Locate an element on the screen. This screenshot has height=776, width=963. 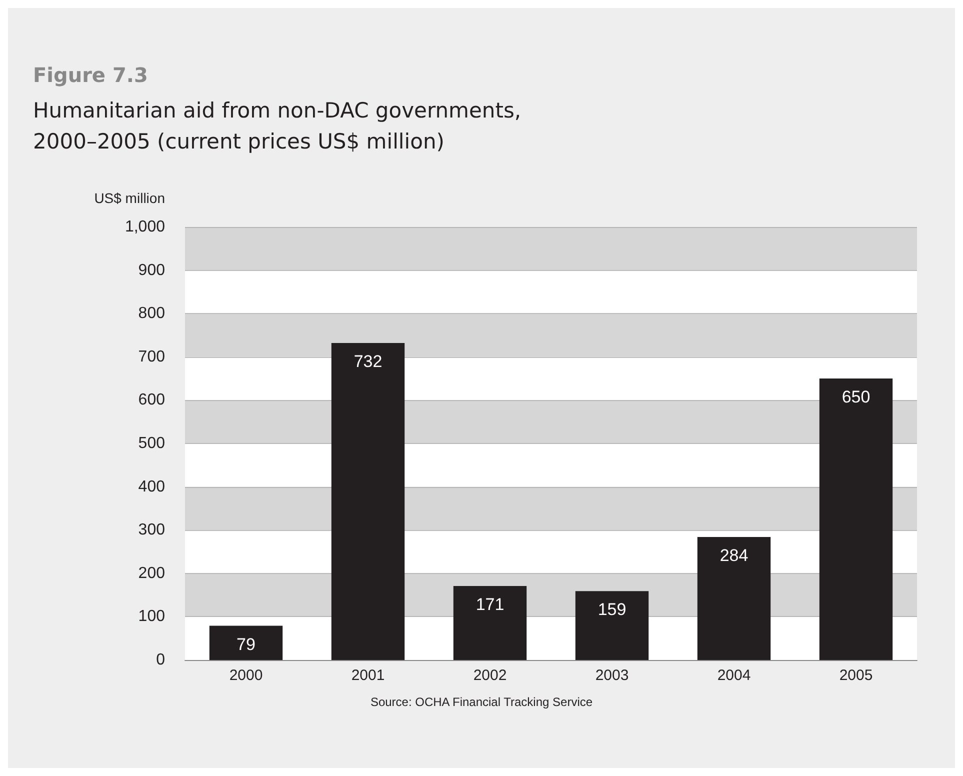
x-tick-label: 2005 is located at coordinates (856, 675).